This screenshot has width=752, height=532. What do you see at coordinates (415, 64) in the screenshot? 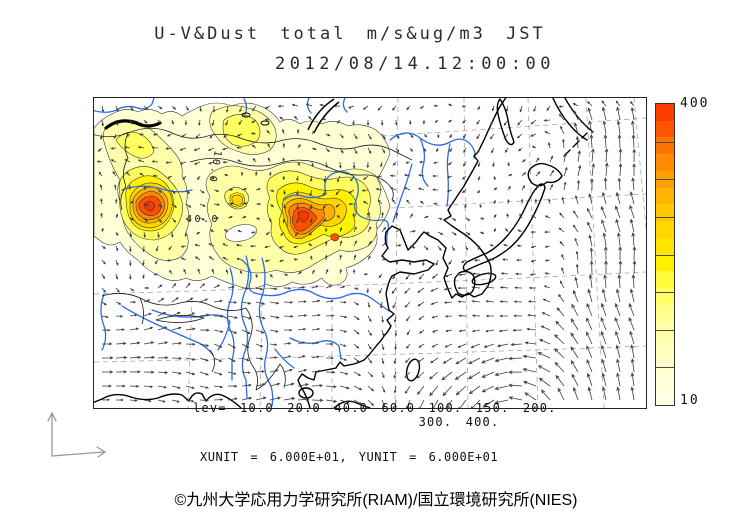
I see `plot-timestamp: 2012/08/14.12:00:00` at bounding box center [415, 64].